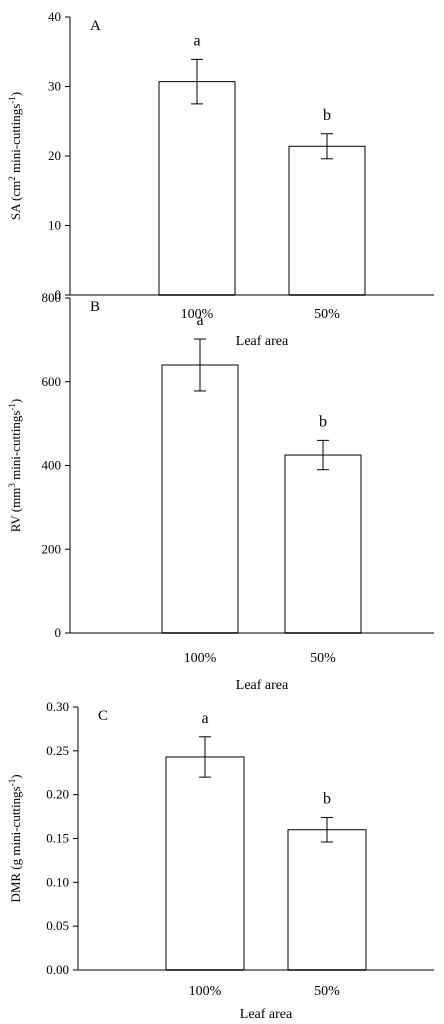  Describe the element at coordinates (57, 925) in the screenshot. I see `y-tick-label: 0.05` at that location.